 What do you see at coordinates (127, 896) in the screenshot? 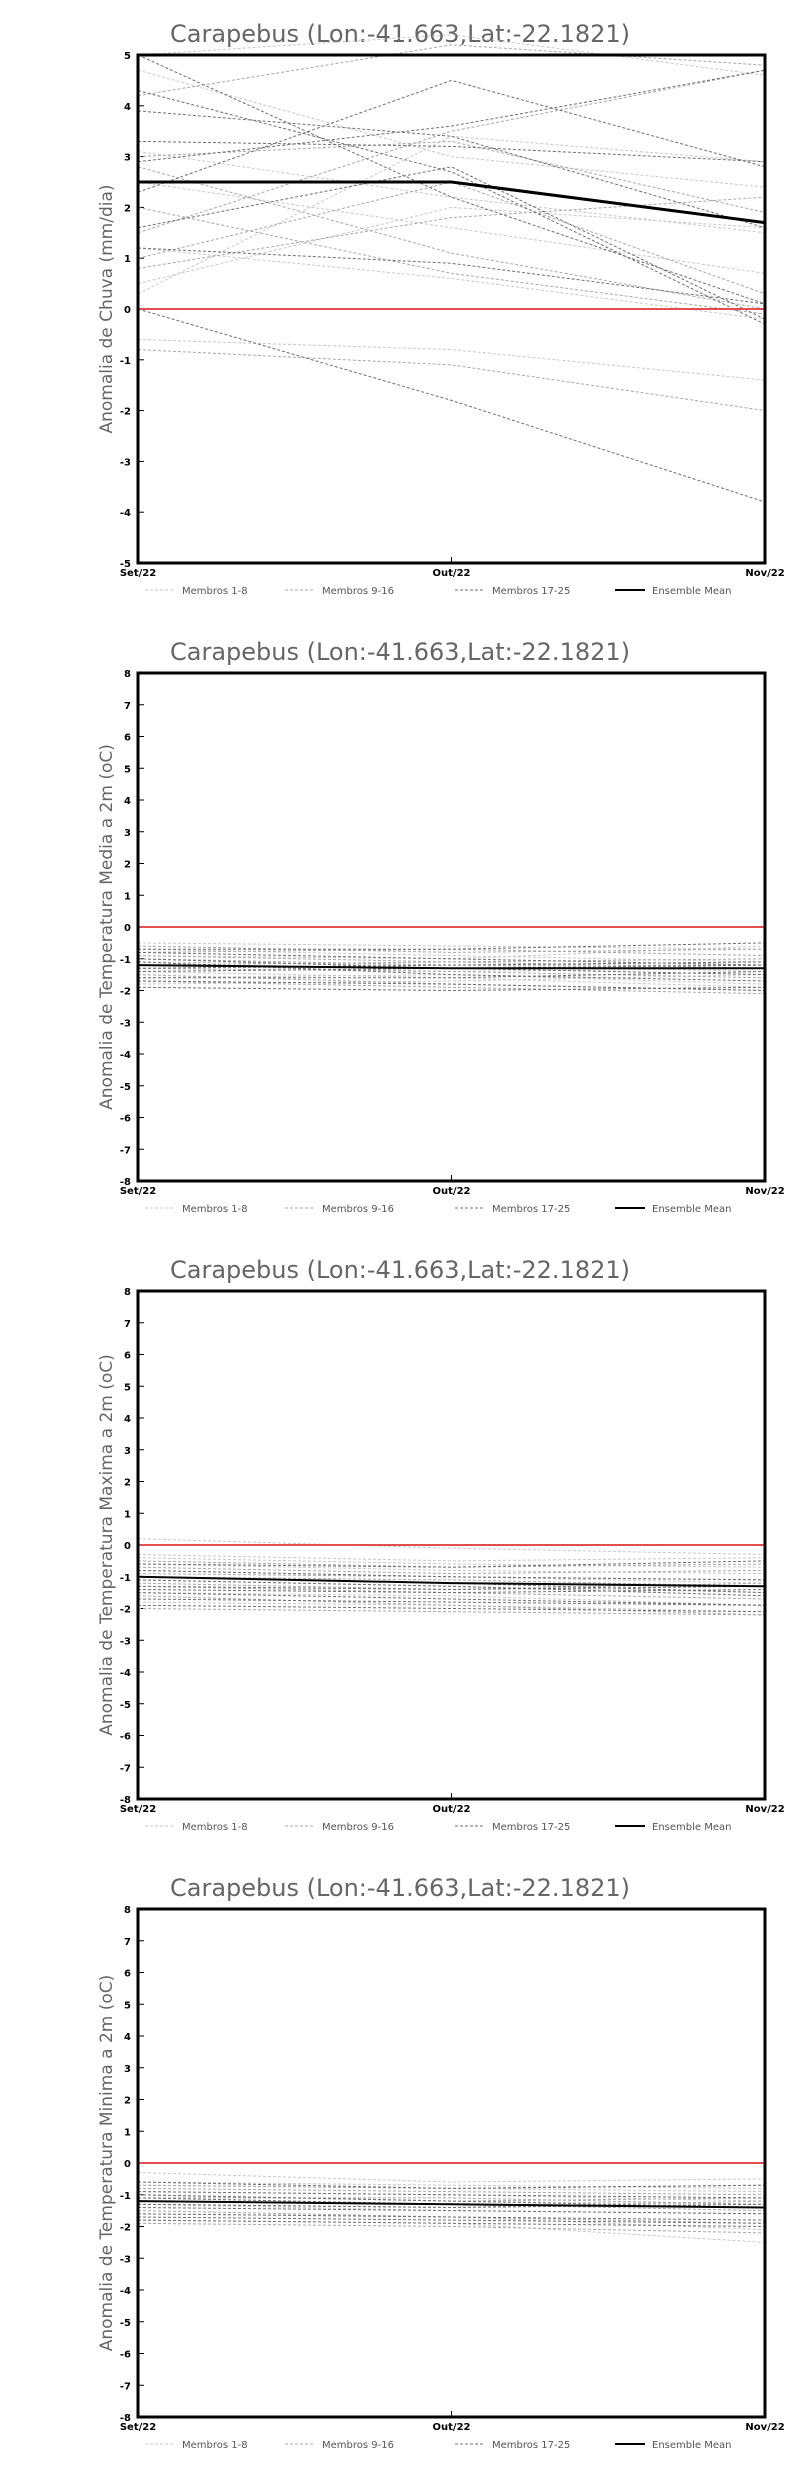
I see `y-tick-label: 1` at bounding box center [127, 896].